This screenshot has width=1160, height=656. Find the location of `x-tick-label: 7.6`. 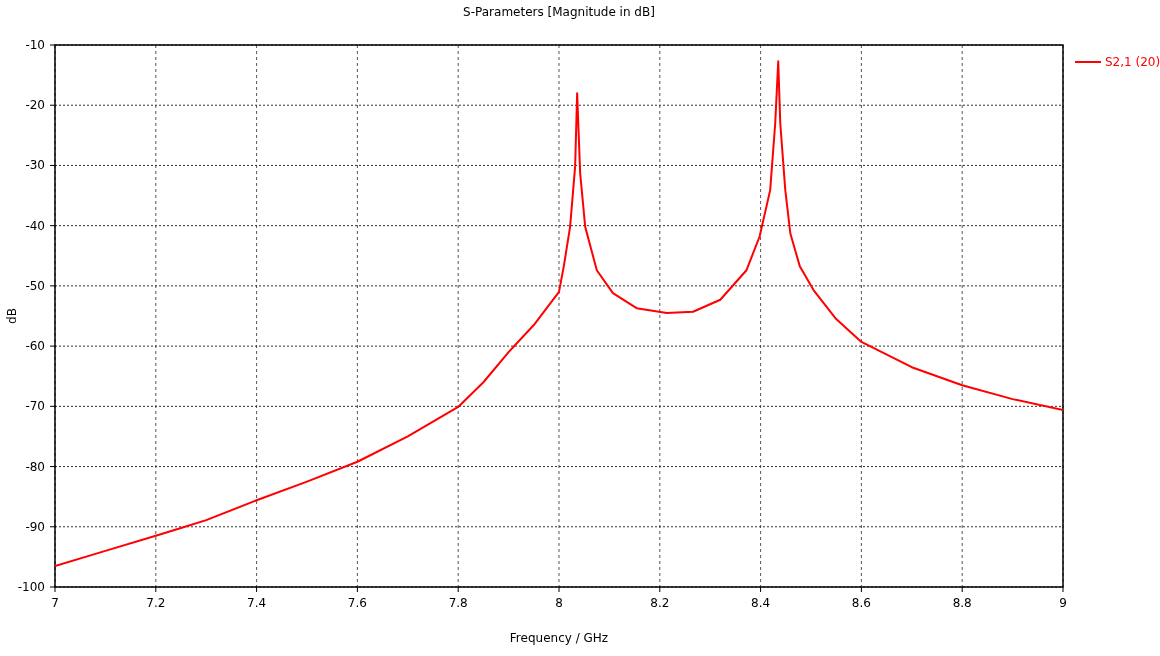

x-tick-label: 7.6 is located at coordinates (357, 603).